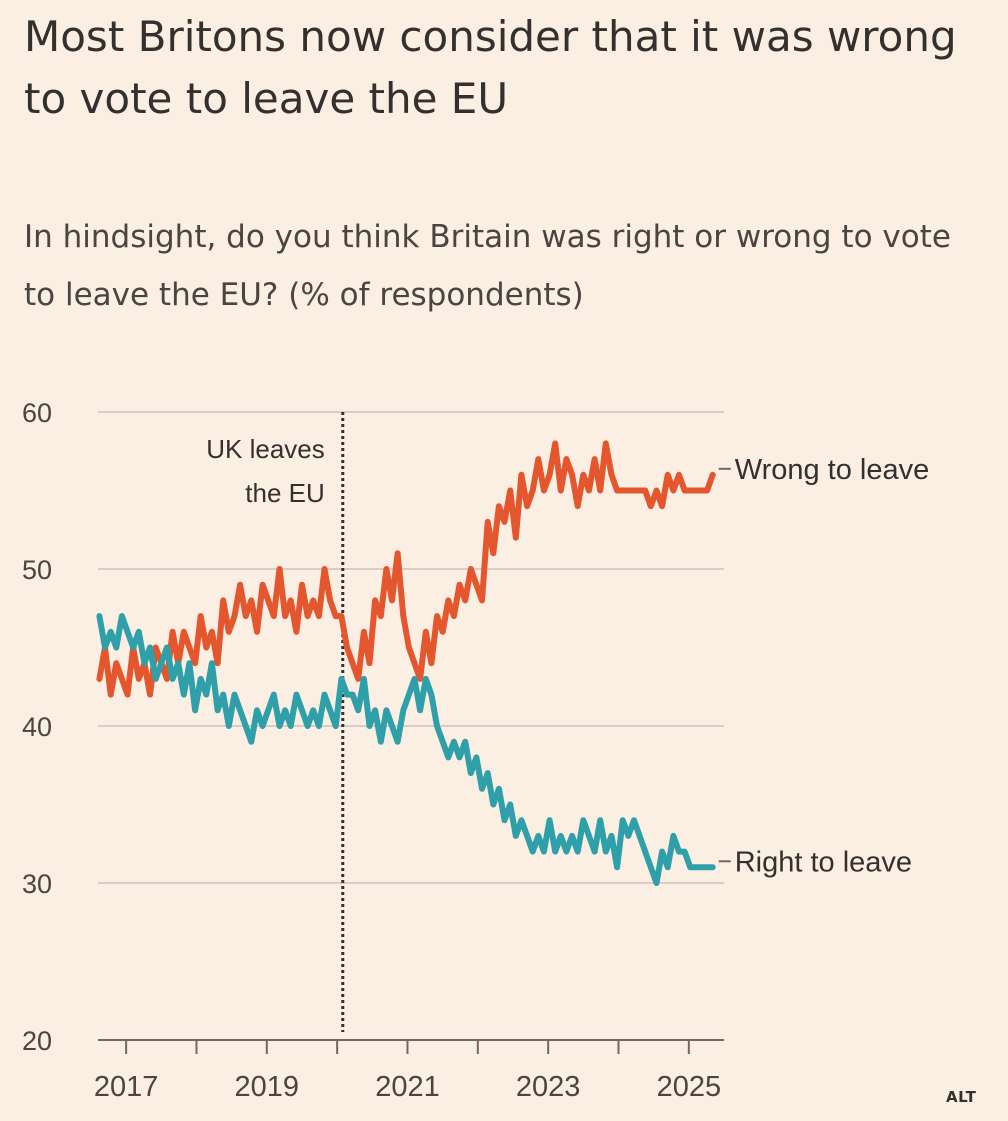 The width and height of the screenshot is (1008, 1121). What do you see at coordinates (406, 569) in the screenshot?
I see `series-line-wrong-to-leave` at bounding box center [406, 569].